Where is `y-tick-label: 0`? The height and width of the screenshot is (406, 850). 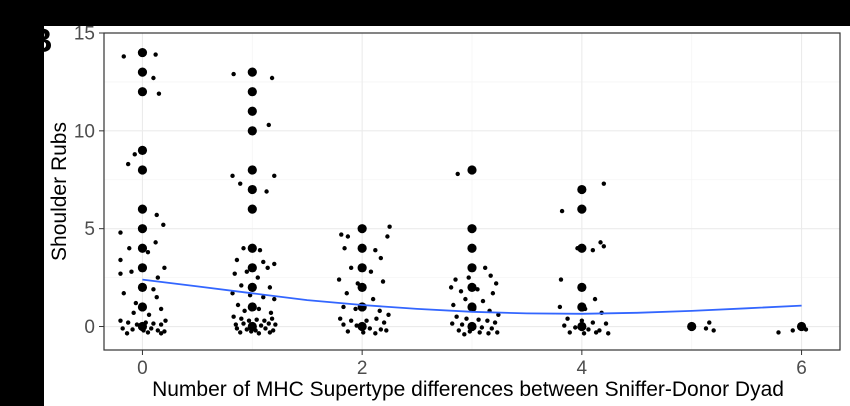
y-tick-label: 0 is located at coordinates (89, 327).